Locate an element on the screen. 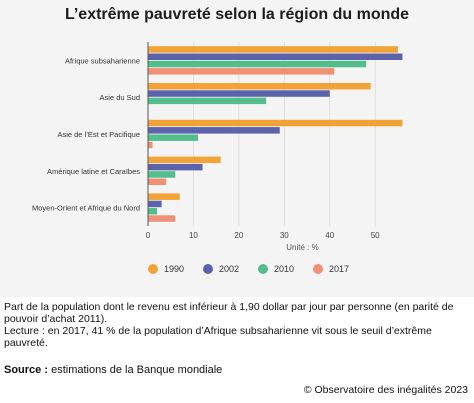  x-tick-label: 10 is located at coordinates (193, 235).